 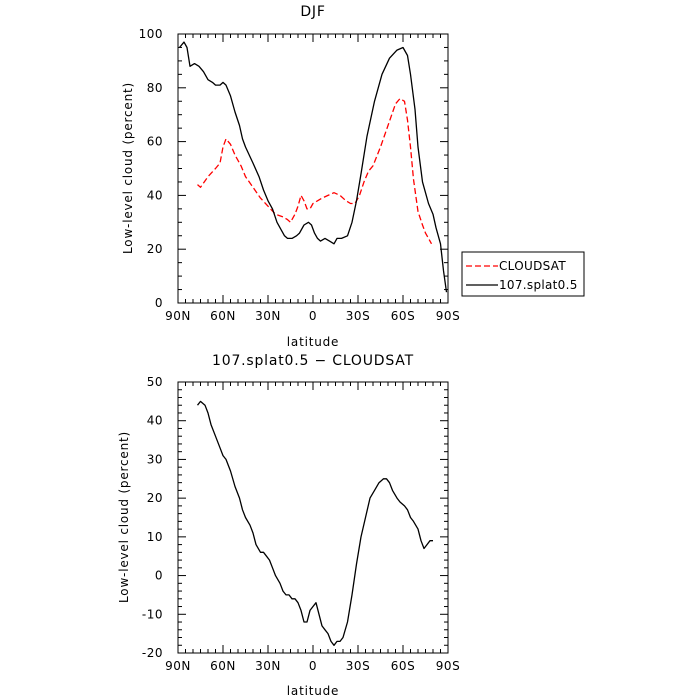 What do you see at coordinates (448, 666) in the screenshot?
I see `bottom-x-tick-label: 90S` at bounding box center [448, 666].